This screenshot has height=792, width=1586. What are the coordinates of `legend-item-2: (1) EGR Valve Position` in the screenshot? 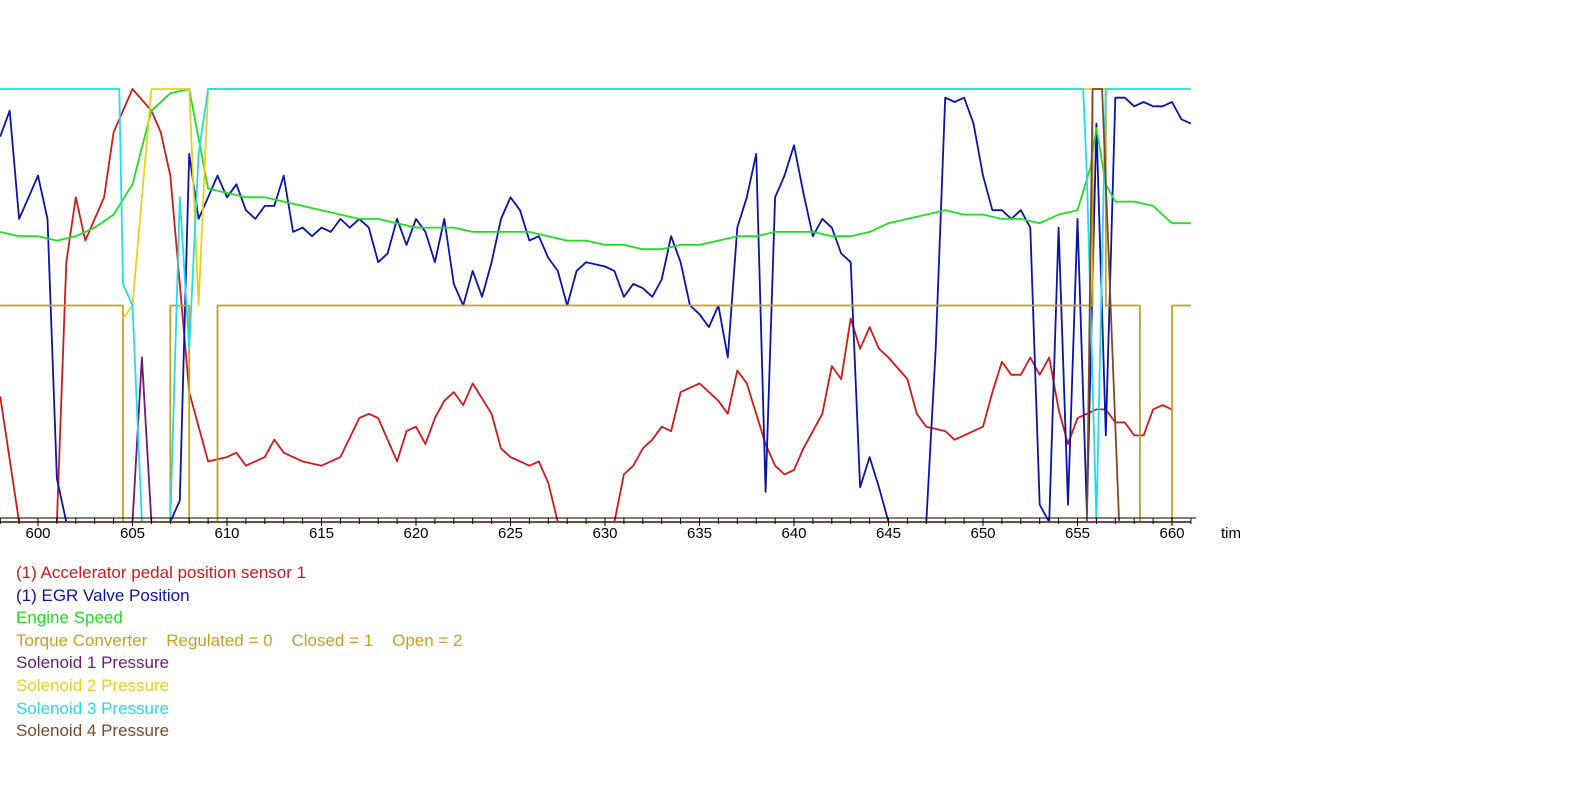 It's located at (103, 595).